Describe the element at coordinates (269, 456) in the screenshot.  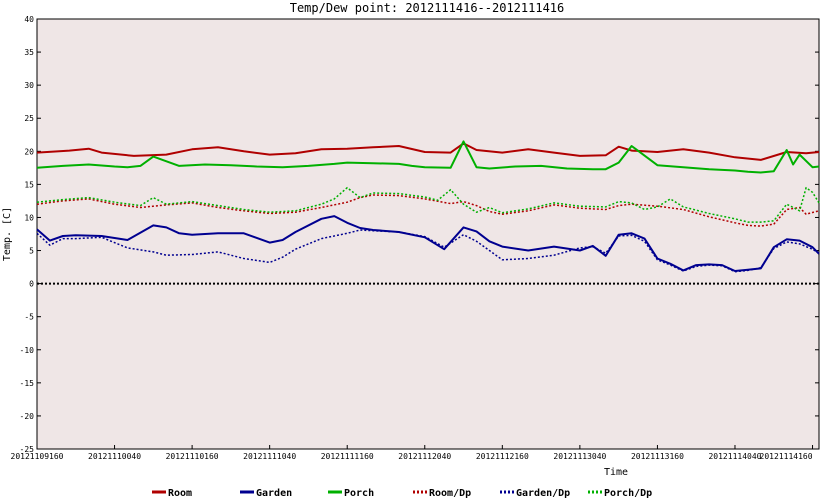
I see `x-tick-label: 20121111040` at that location.